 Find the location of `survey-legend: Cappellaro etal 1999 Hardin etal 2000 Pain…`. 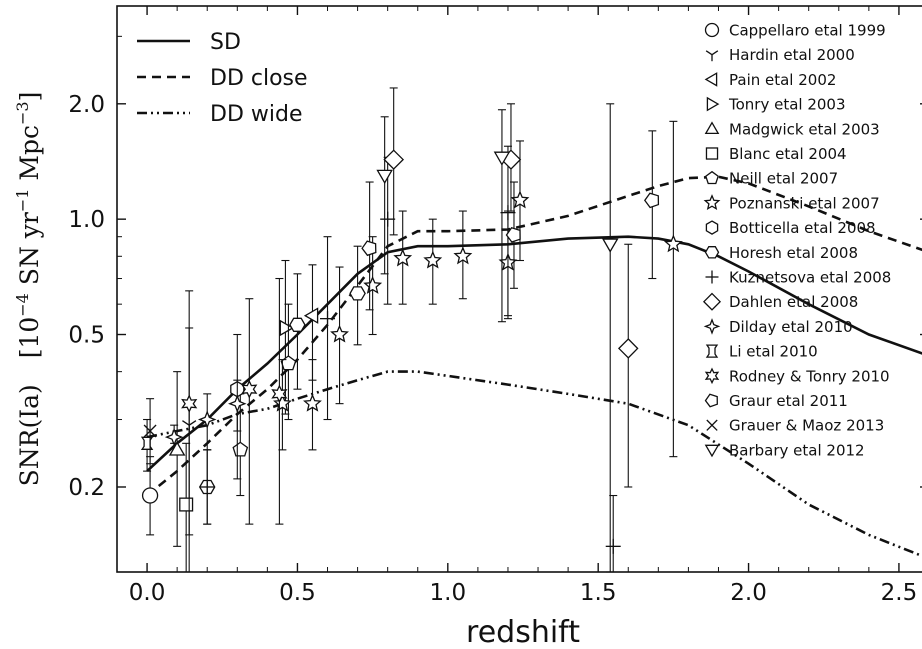

survey-legend: Cappellaro etal 1999 Hardin etal 2000 Pain… is located at coordinates (796, 240).